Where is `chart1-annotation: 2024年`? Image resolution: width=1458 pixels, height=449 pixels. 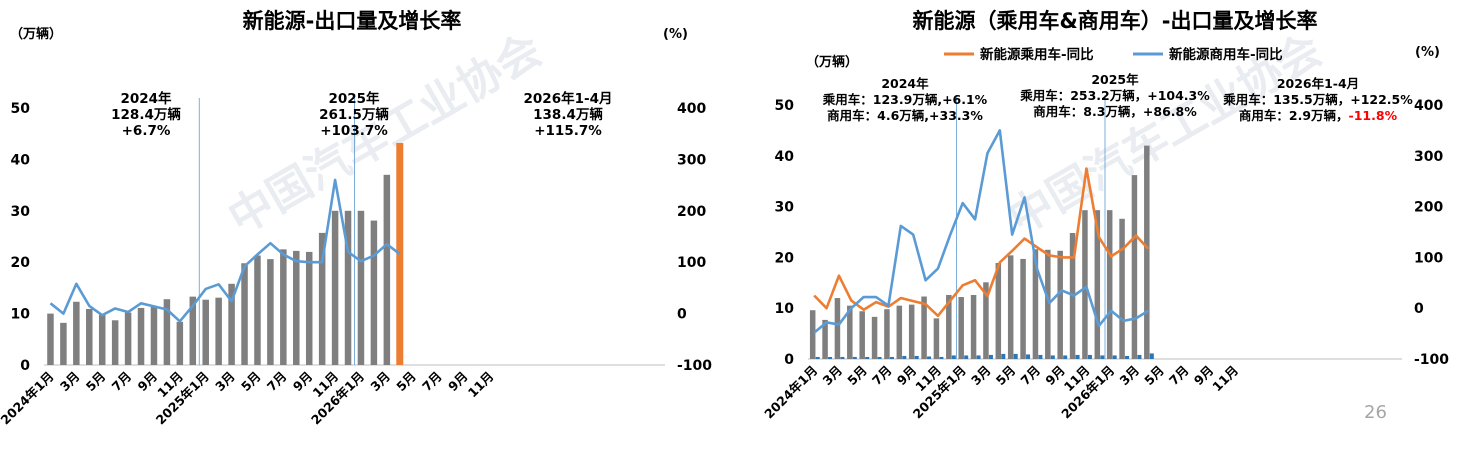
chart1-annotation: 2024年 is located at coordinates (146, 98).